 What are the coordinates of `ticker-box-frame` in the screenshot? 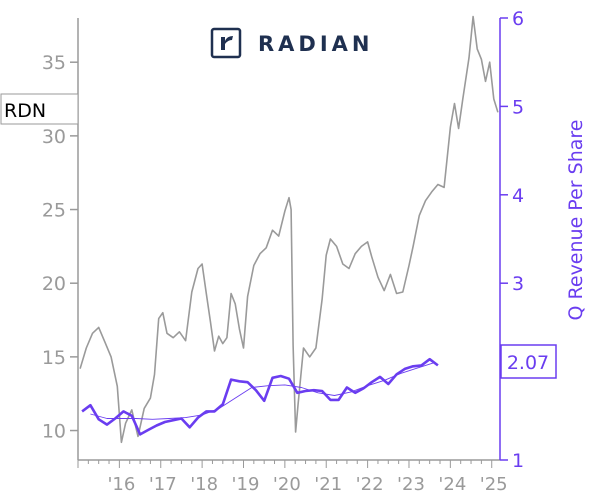 It's located at (39, 109).